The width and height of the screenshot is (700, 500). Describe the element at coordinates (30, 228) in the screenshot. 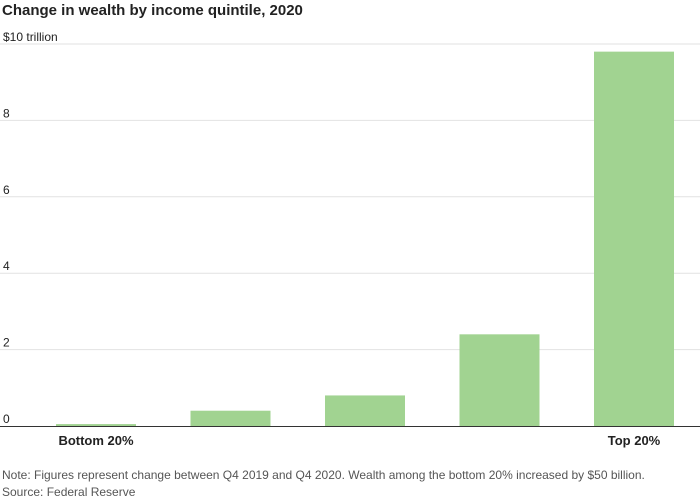

I see `y-tick-labels: 0 2 4 6 8 $10 trillion` at that location.